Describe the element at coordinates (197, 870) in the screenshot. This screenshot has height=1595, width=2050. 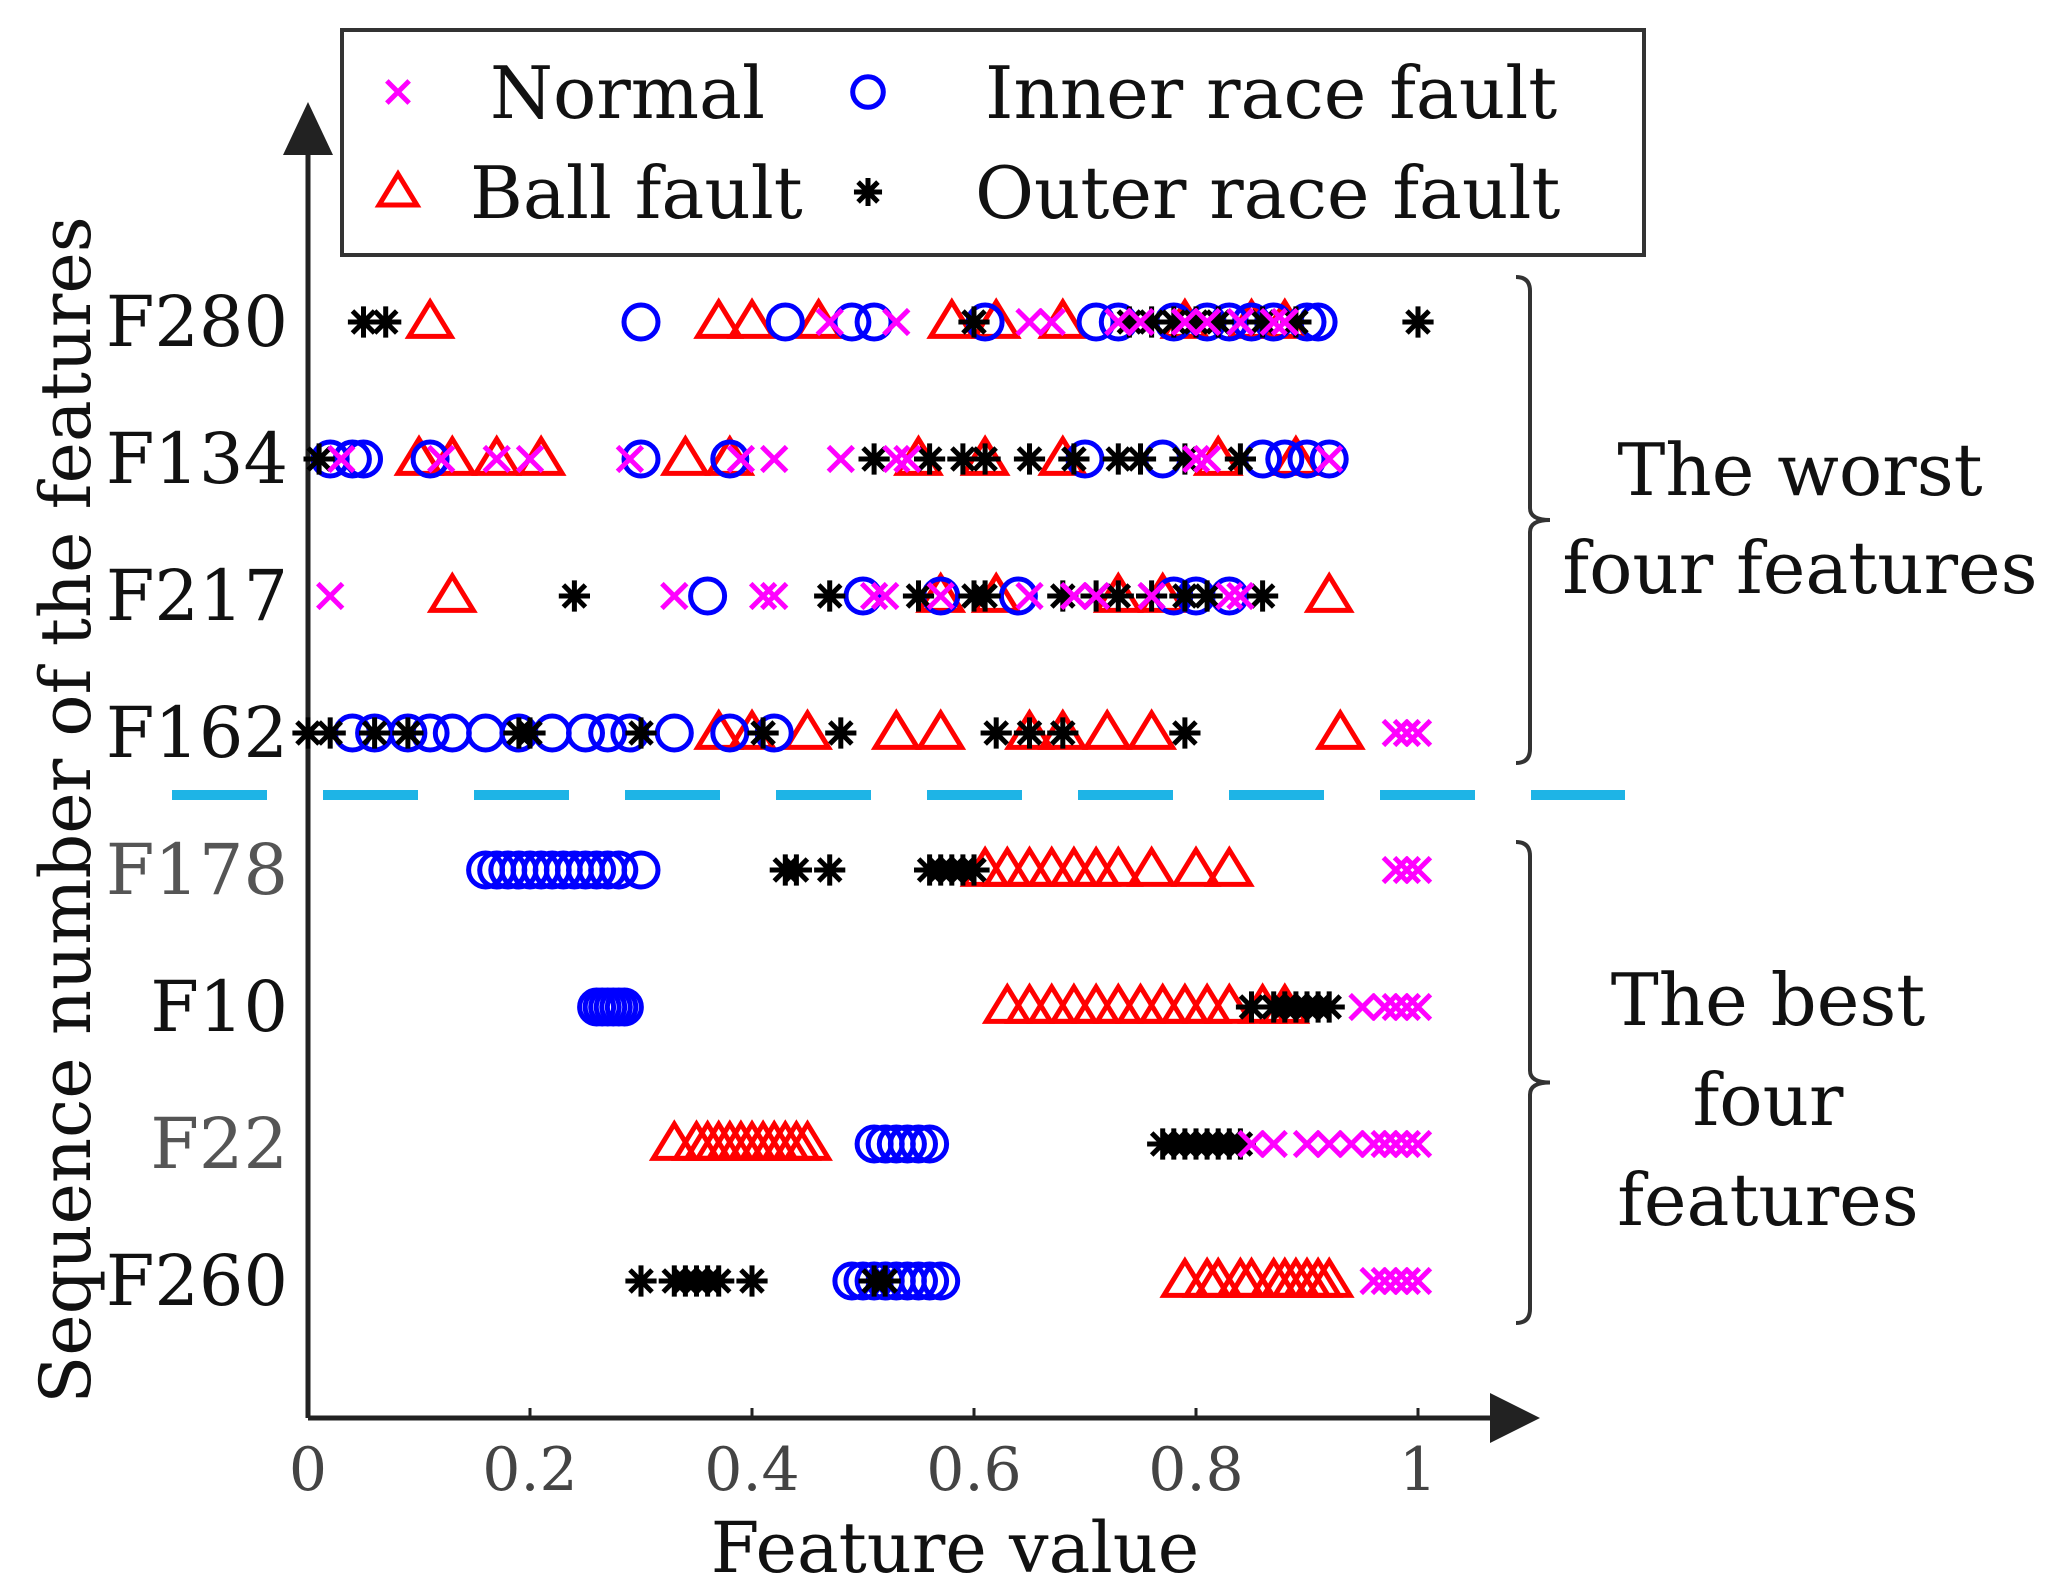
I see `y-tick-label-f178: F178` at that location.